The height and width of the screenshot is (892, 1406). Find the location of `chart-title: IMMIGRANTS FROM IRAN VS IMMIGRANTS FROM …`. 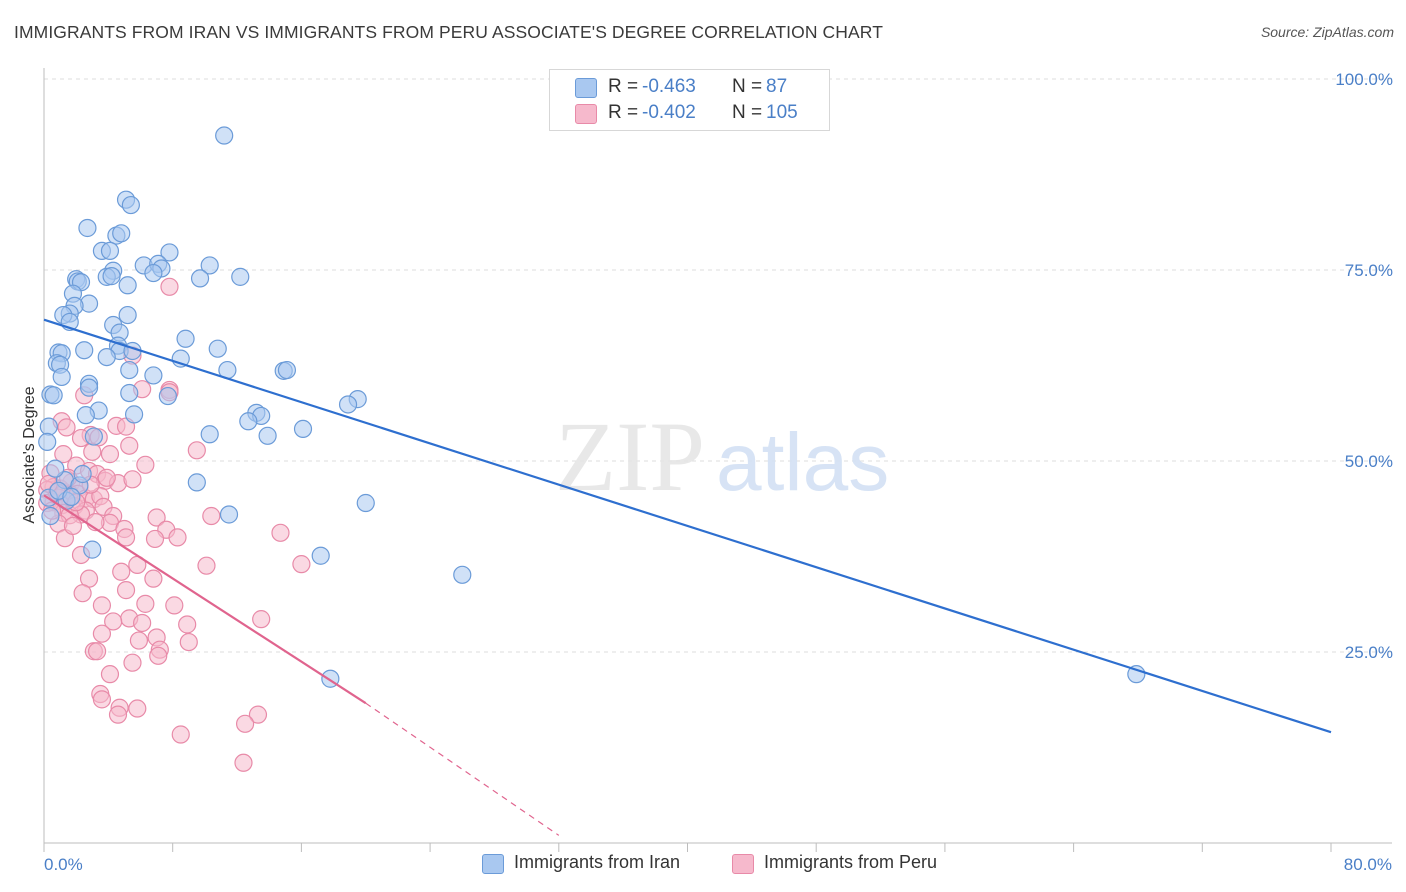

chart-title: IMMIGRANTS FROM IRAN VS IMMIGRANTS FROM … is located at coordinates (449, 32).